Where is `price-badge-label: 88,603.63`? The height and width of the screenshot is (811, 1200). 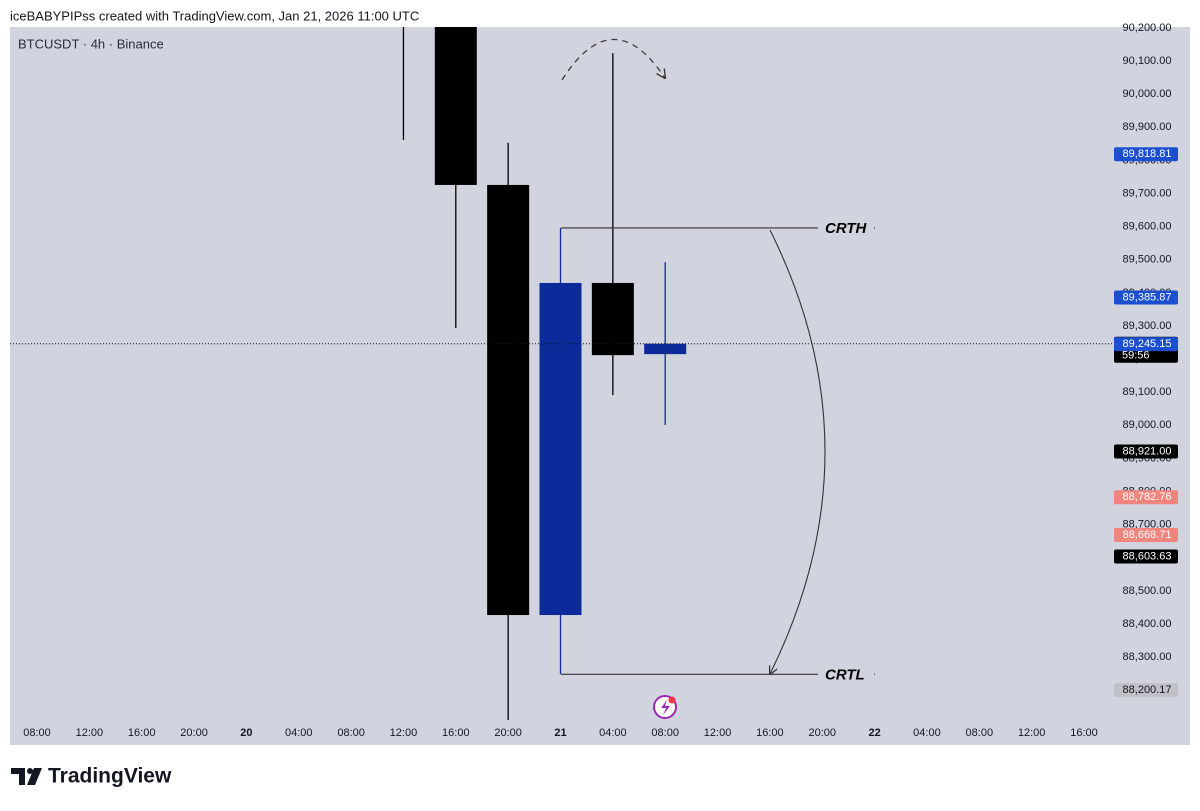
price-badge-label: 88,603.63 is located at coordinates (1147, 556).